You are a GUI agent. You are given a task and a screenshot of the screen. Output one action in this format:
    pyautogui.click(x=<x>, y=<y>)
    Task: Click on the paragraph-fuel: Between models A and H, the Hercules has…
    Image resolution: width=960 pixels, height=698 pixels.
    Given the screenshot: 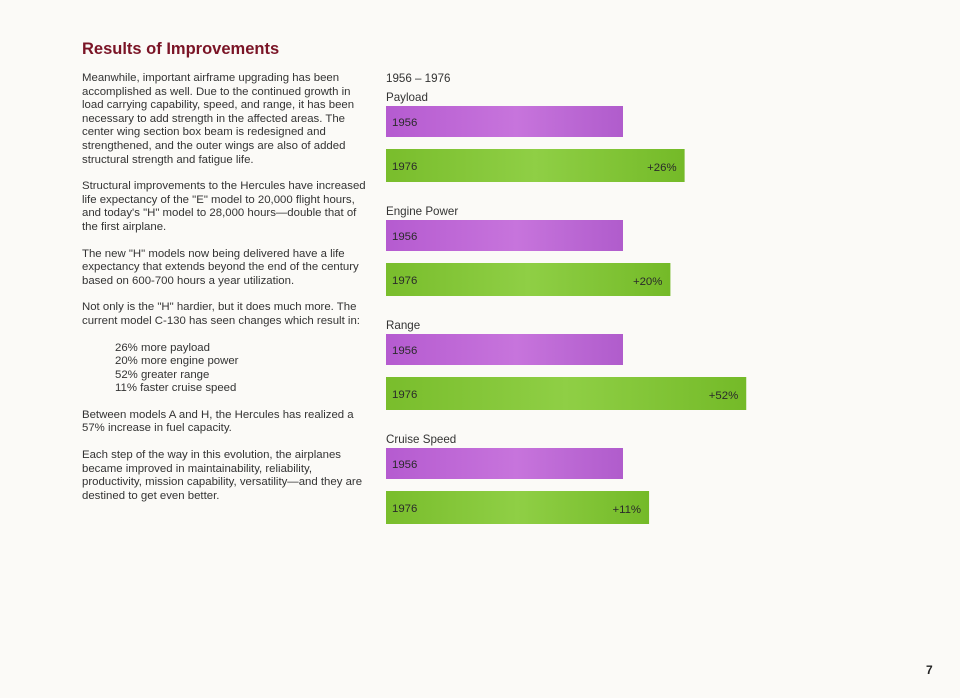 What is the action you would take?
    pyautogui.click(x=218, y=421)
    